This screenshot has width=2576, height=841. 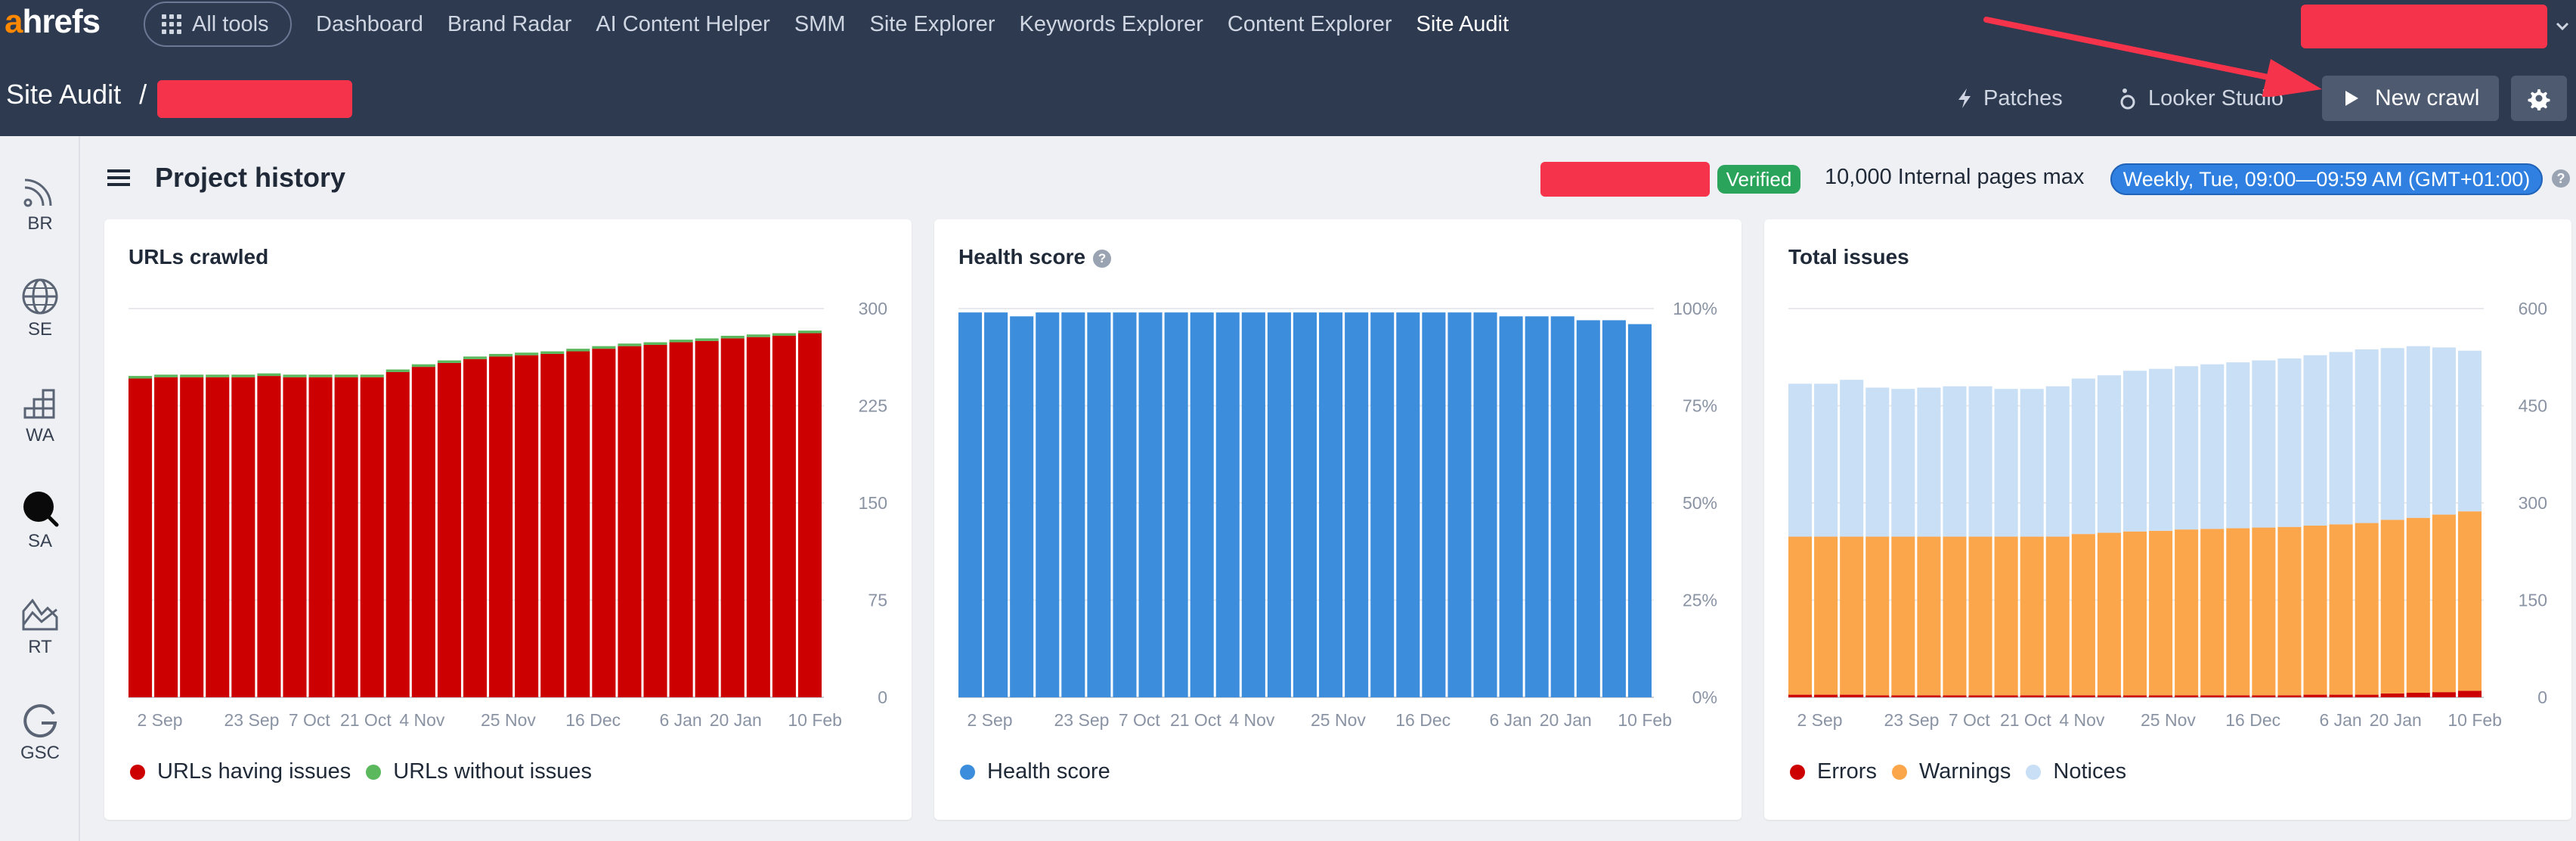 What do you see at coordinates (1951, 771) in the screenshot?
I see `legend-item: Warnings` at bounding box center [1951, 771].